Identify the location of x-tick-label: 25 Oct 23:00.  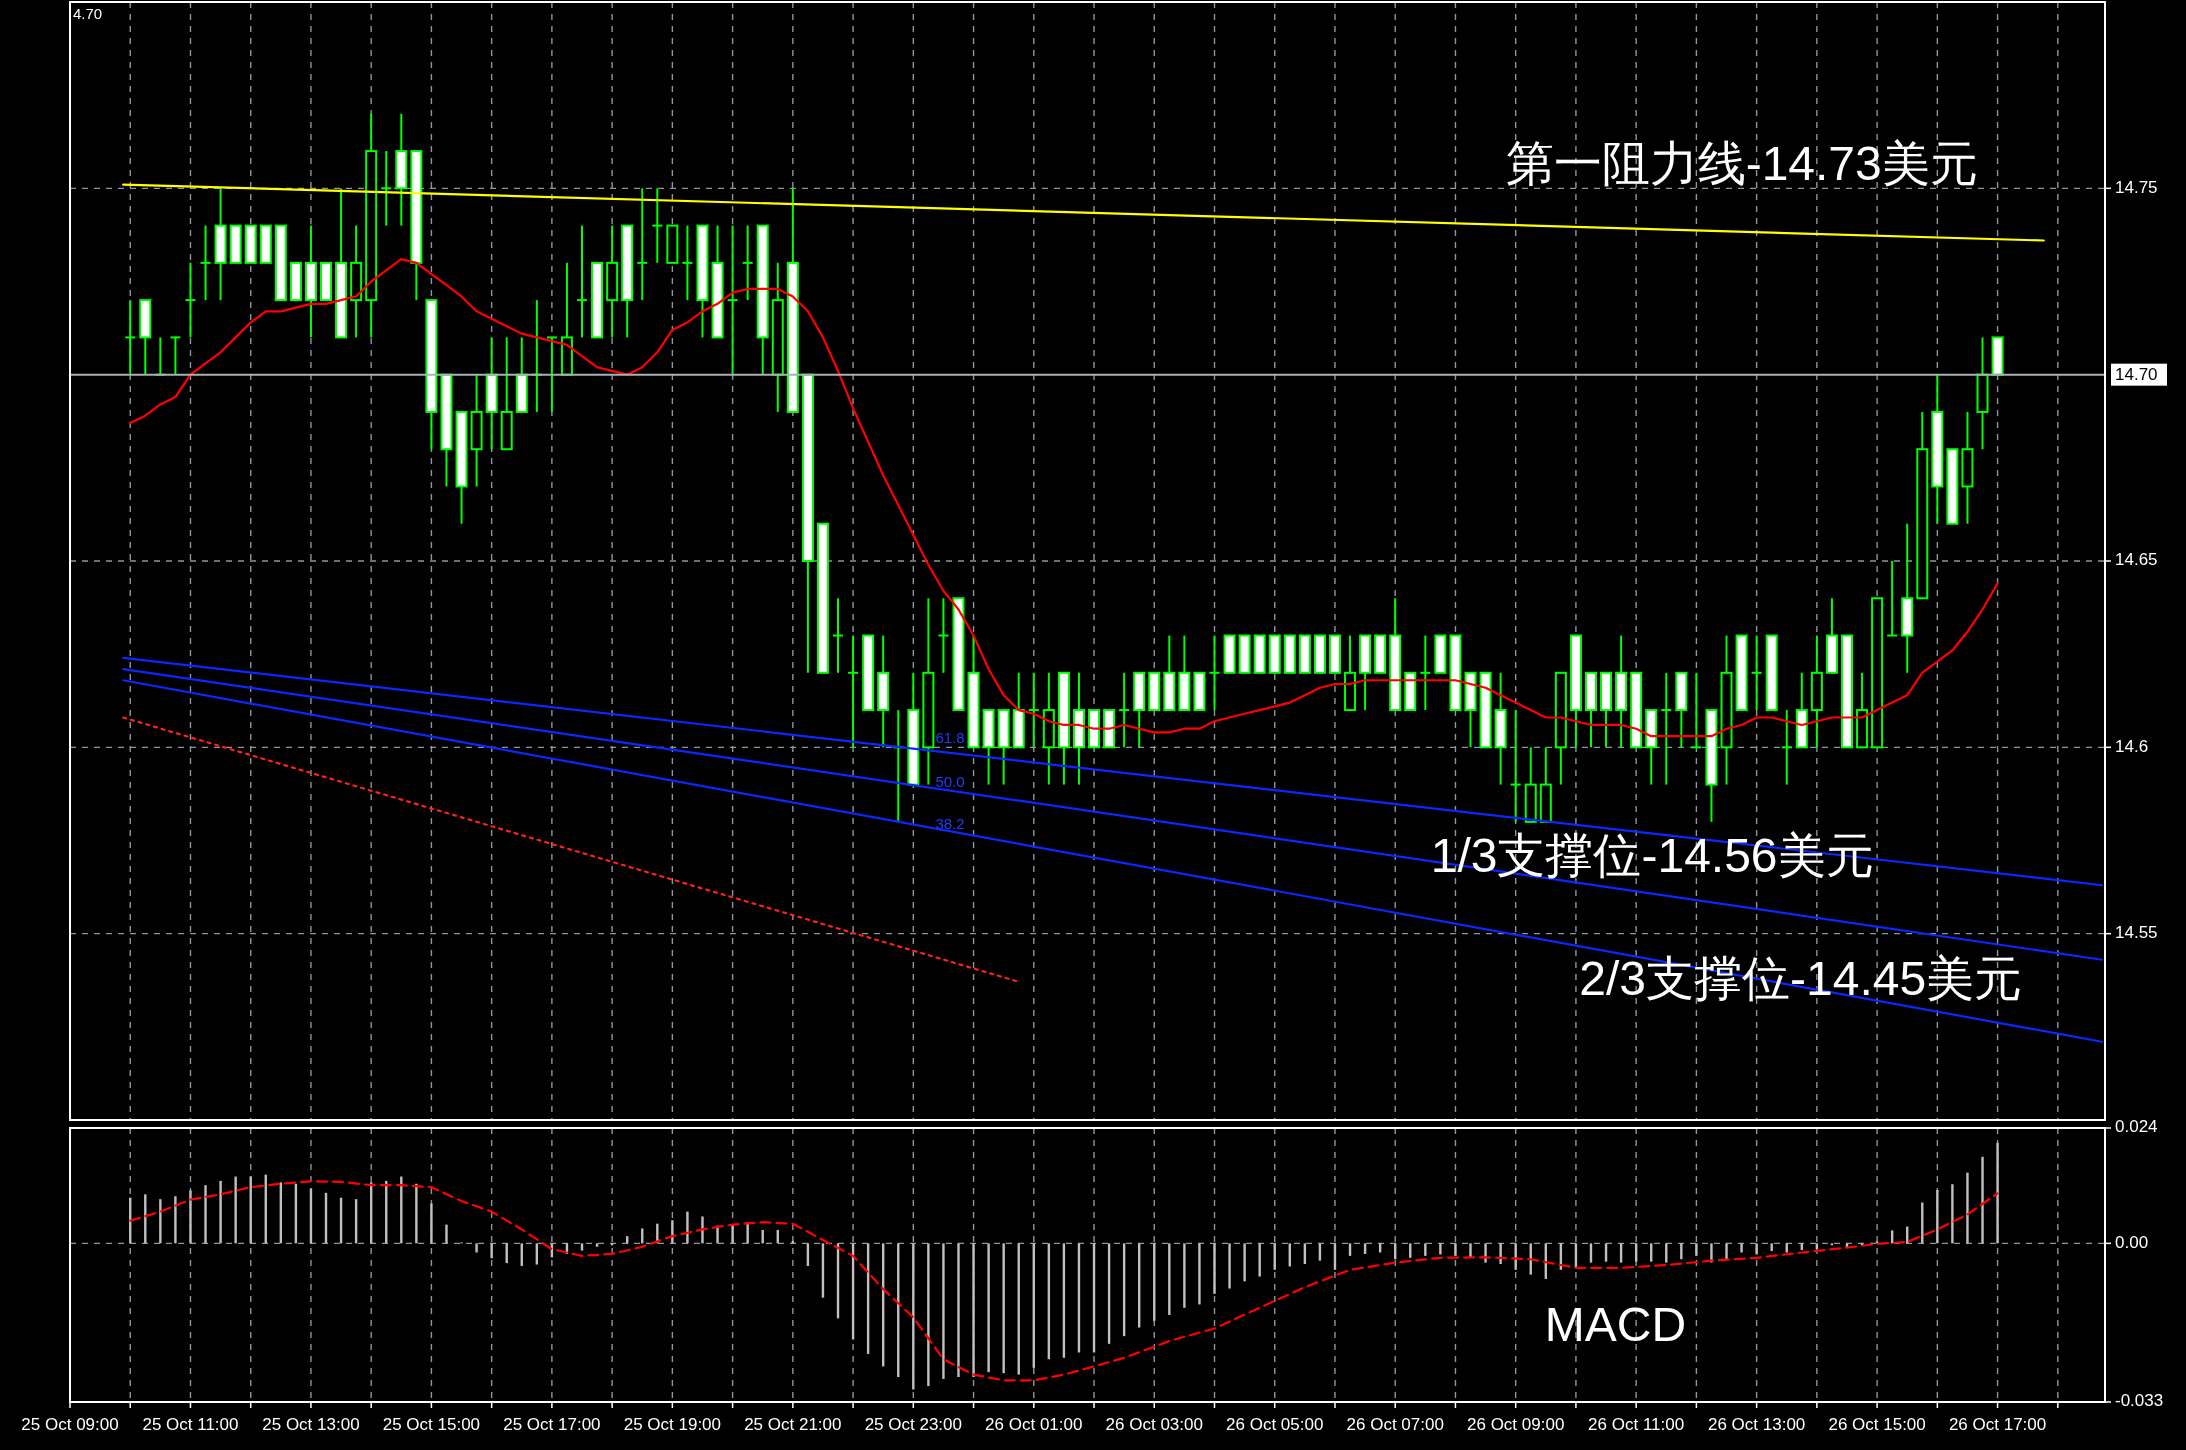
(913, 1424).